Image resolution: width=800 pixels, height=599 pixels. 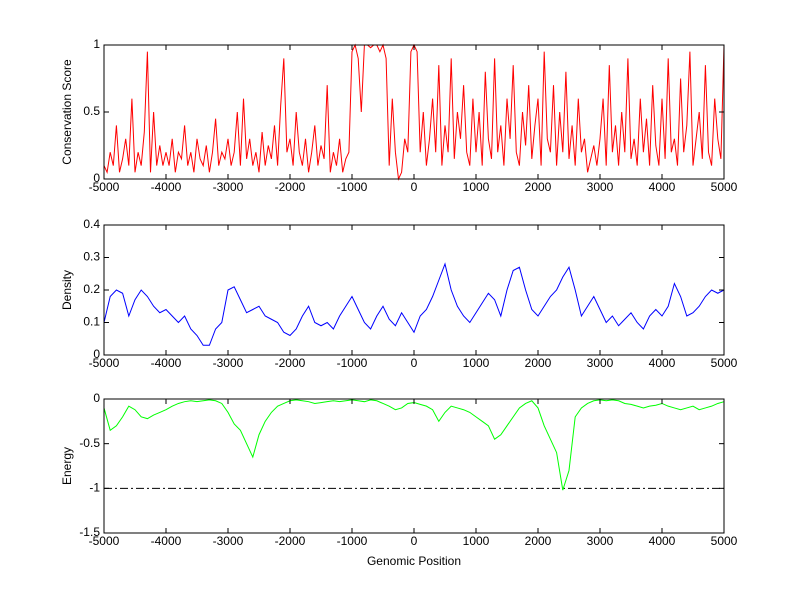 What do you see at coordinates (91, 289) in the screenshot?
I see `y-tick-label: 0.2` at bounding box center [91, 289].